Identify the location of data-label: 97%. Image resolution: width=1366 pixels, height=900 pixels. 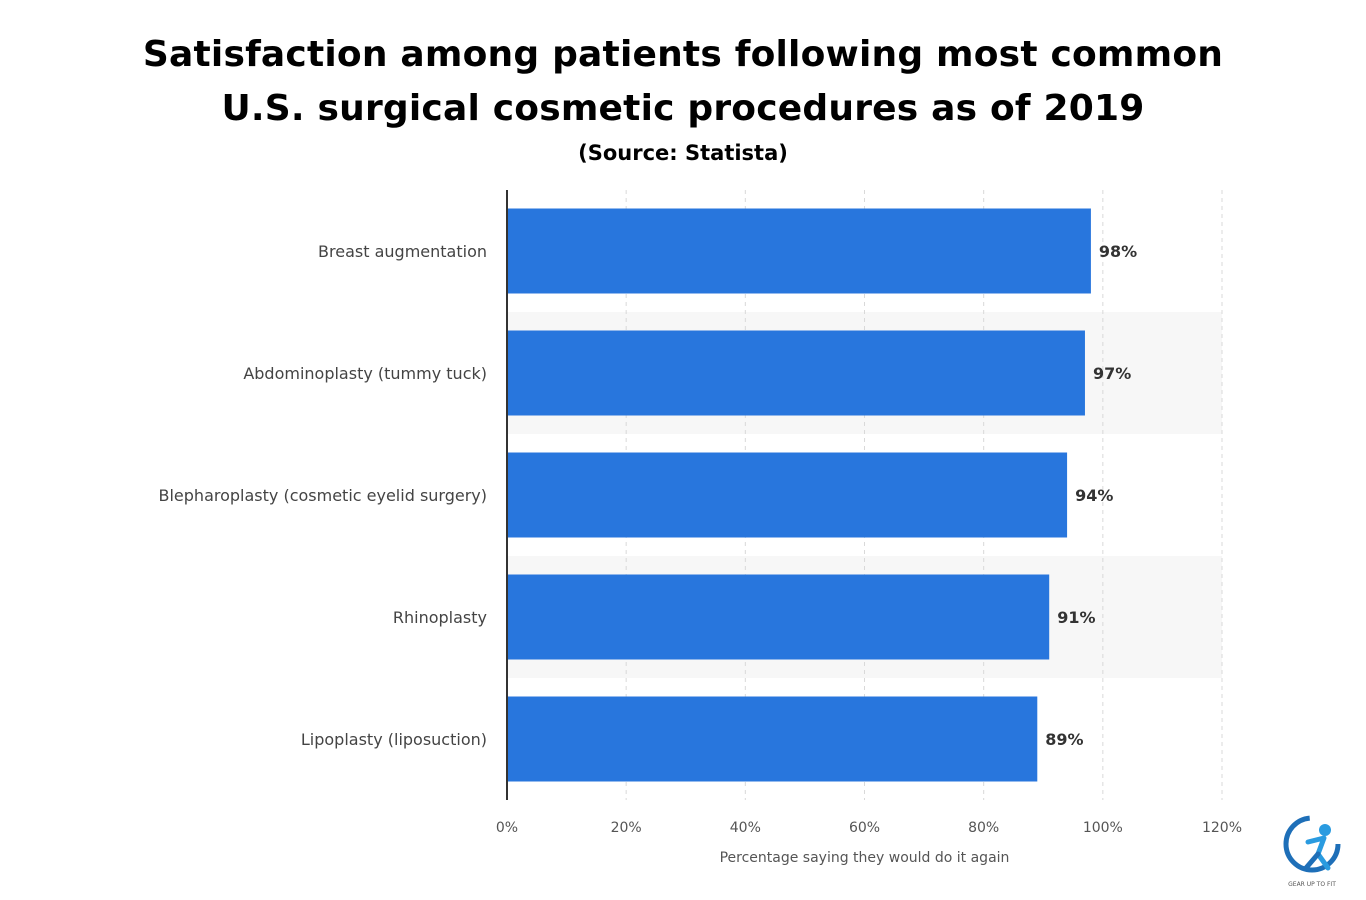
(1112, 373).